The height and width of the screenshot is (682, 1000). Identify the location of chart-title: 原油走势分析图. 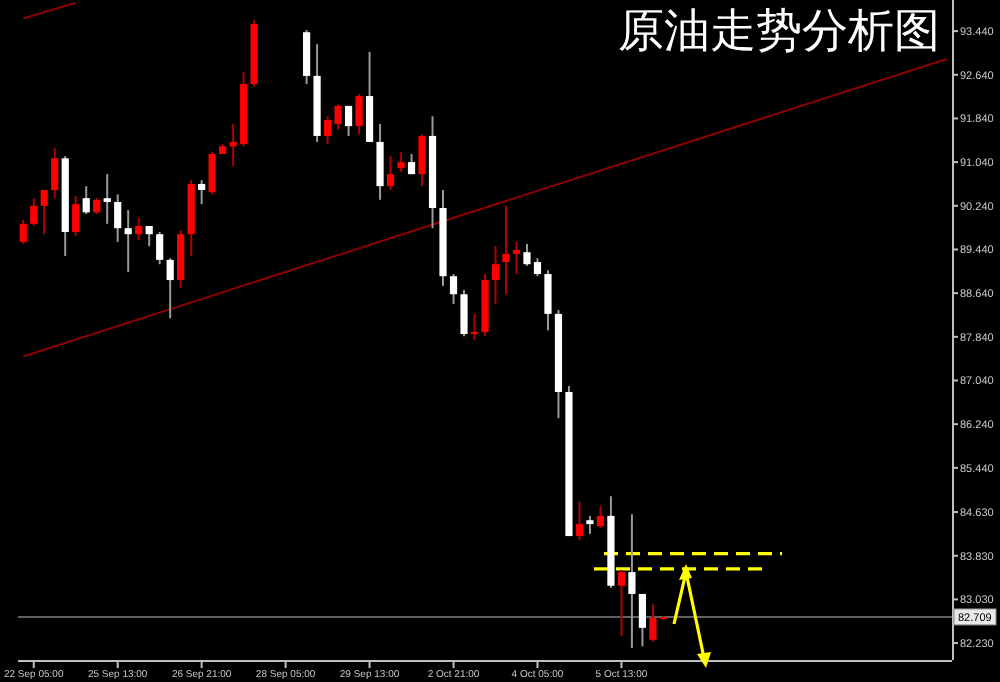
(779, 32).